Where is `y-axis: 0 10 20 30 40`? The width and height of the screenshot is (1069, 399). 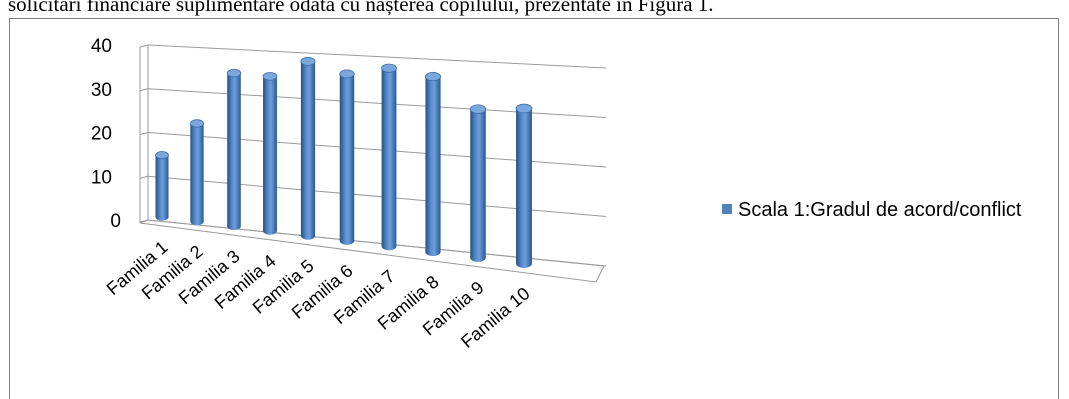 y-axis: 0 10 20 30 40 is located at coordinates (106, 134).